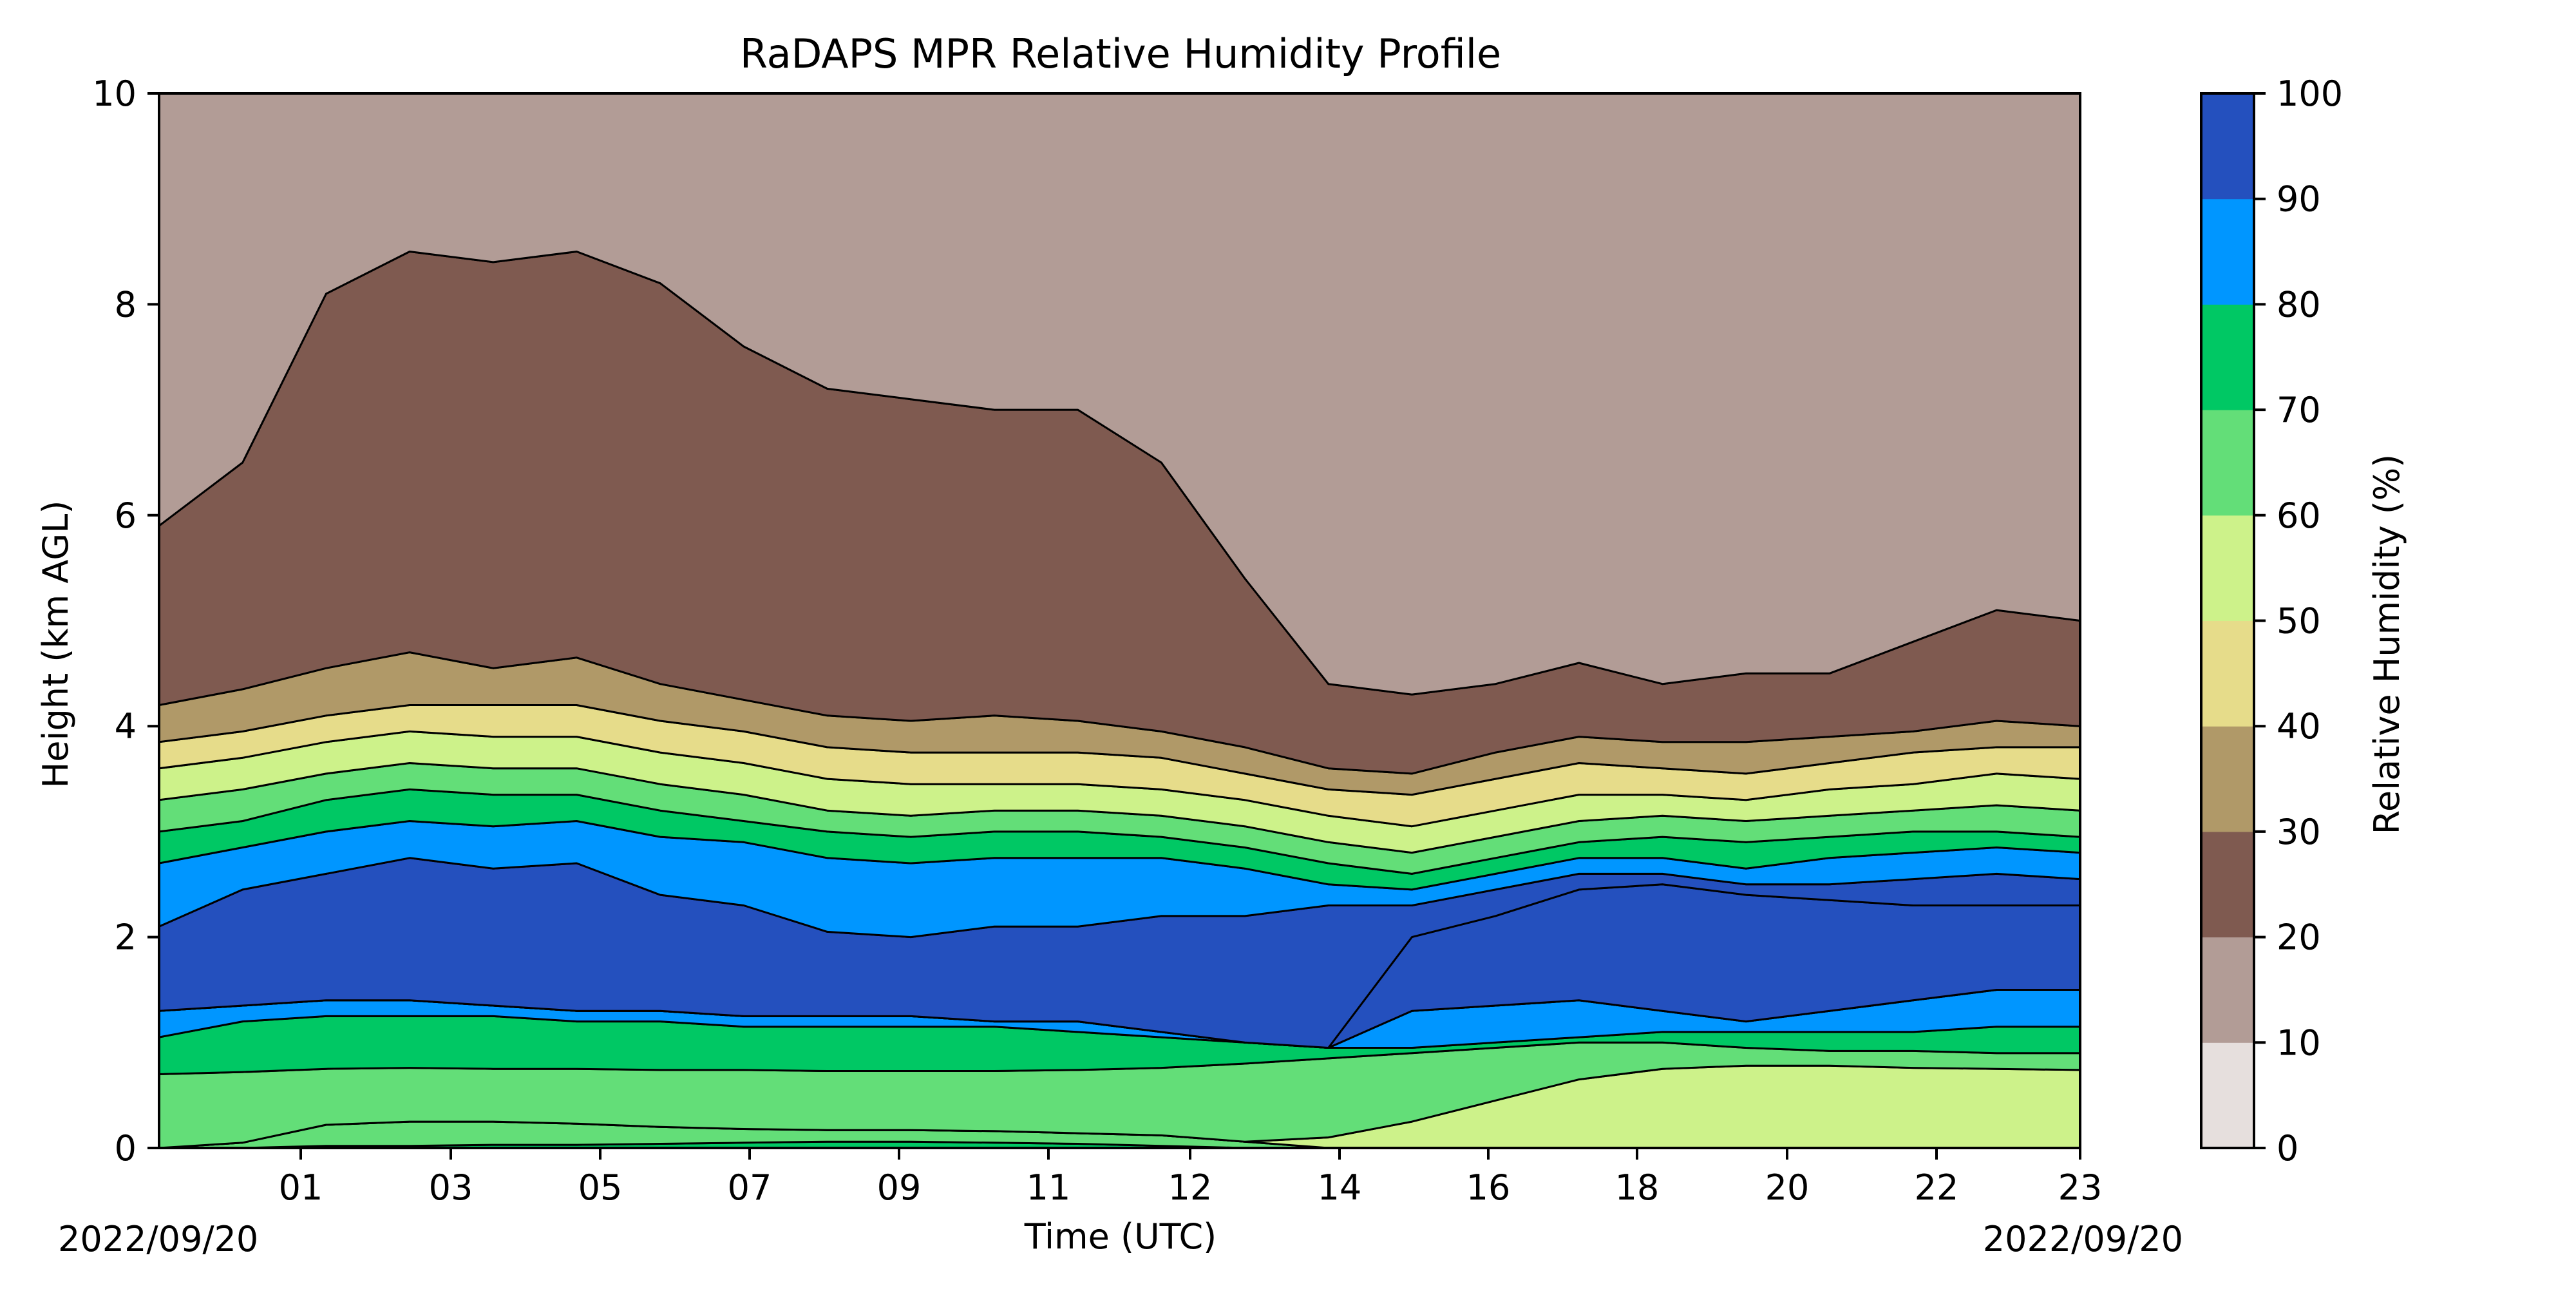  Describe the element at coordinates (2299, 304) in the screenshot. I see `colorbar-tick-label: 80` at that location.